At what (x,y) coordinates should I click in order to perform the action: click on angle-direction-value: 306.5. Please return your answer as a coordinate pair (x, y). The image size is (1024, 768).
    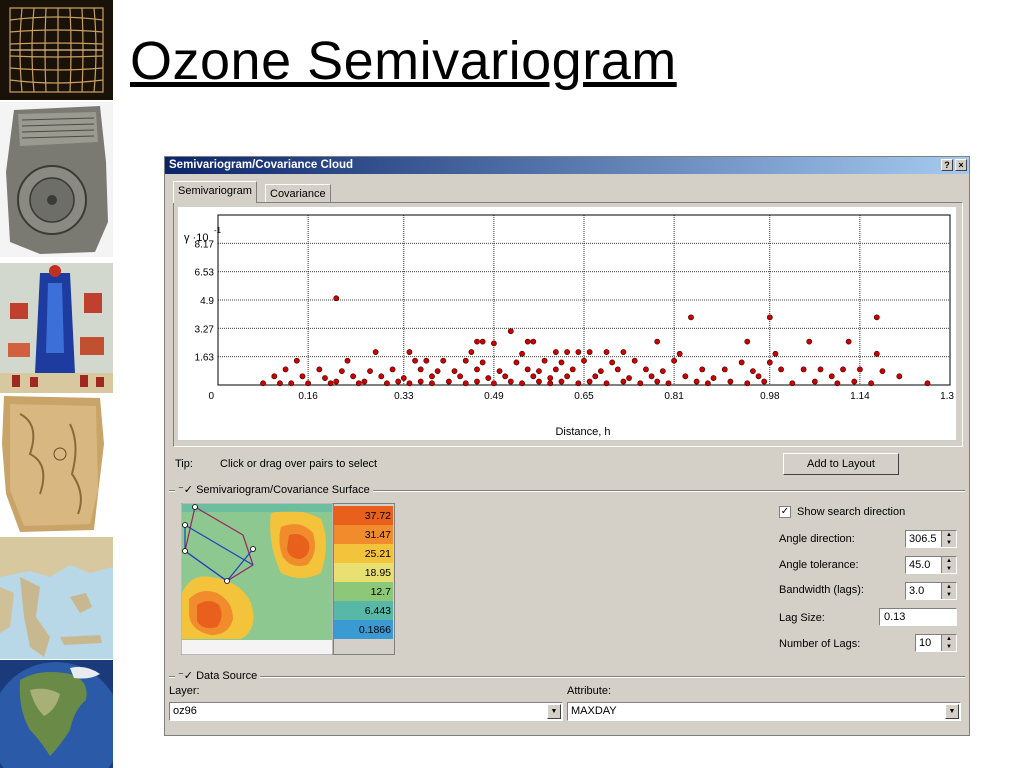
    Looking at the image, I should click on (923, 539).